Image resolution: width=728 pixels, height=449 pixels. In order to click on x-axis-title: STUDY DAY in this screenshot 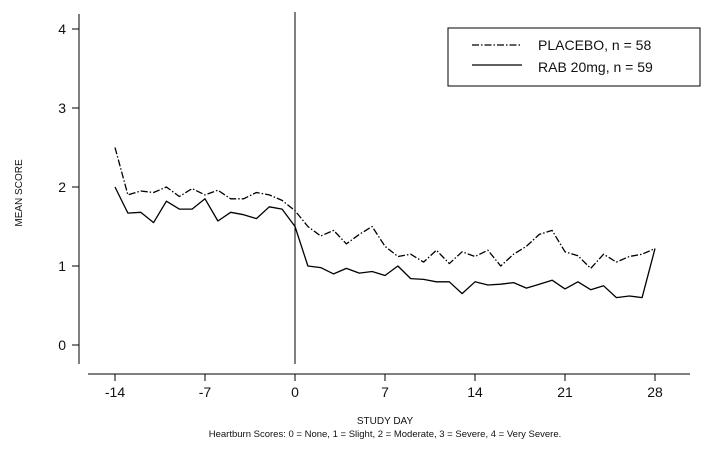, I will do `click(385, 421)`.